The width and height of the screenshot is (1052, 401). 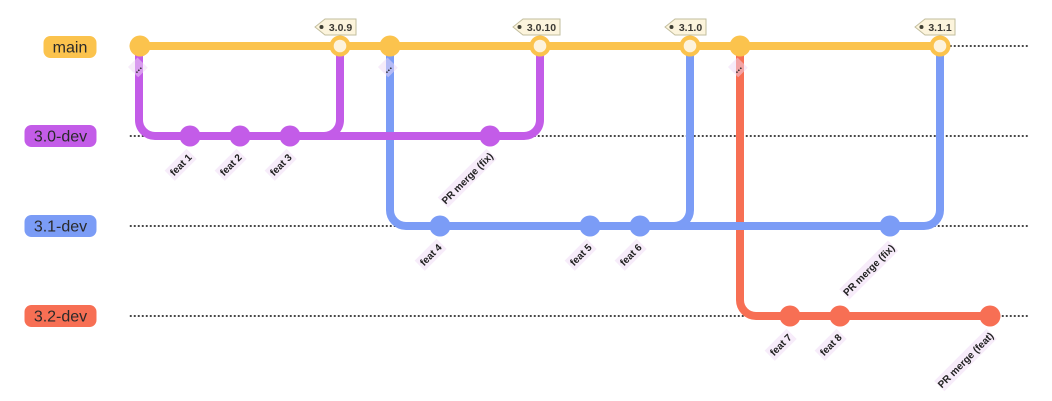 What do you see at coordinates (940, 28) in the screenshot?
I see `svg-text: 3.1.1` at bounding box center [940, 28].